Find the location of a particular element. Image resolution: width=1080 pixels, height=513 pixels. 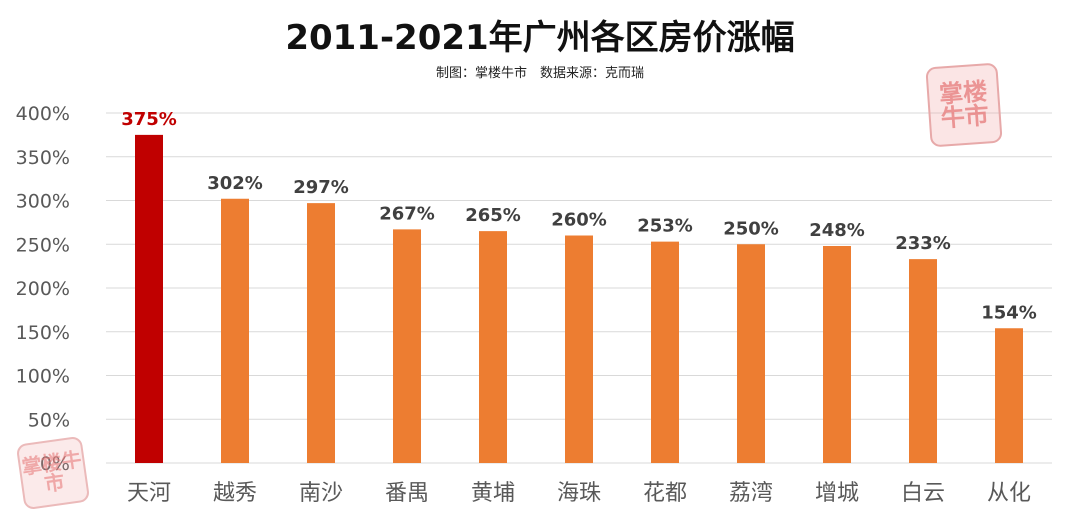

watermark-stamp: 掌楼牛市 is located at coordinates (964, 105).